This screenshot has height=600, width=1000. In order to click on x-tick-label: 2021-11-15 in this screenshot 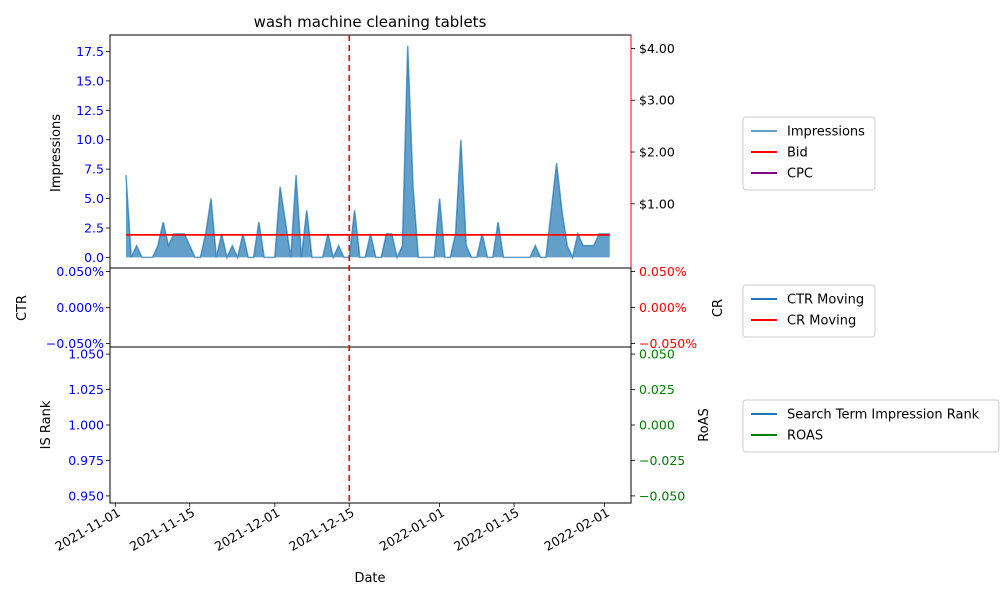, I will do `click(162, 529)`.